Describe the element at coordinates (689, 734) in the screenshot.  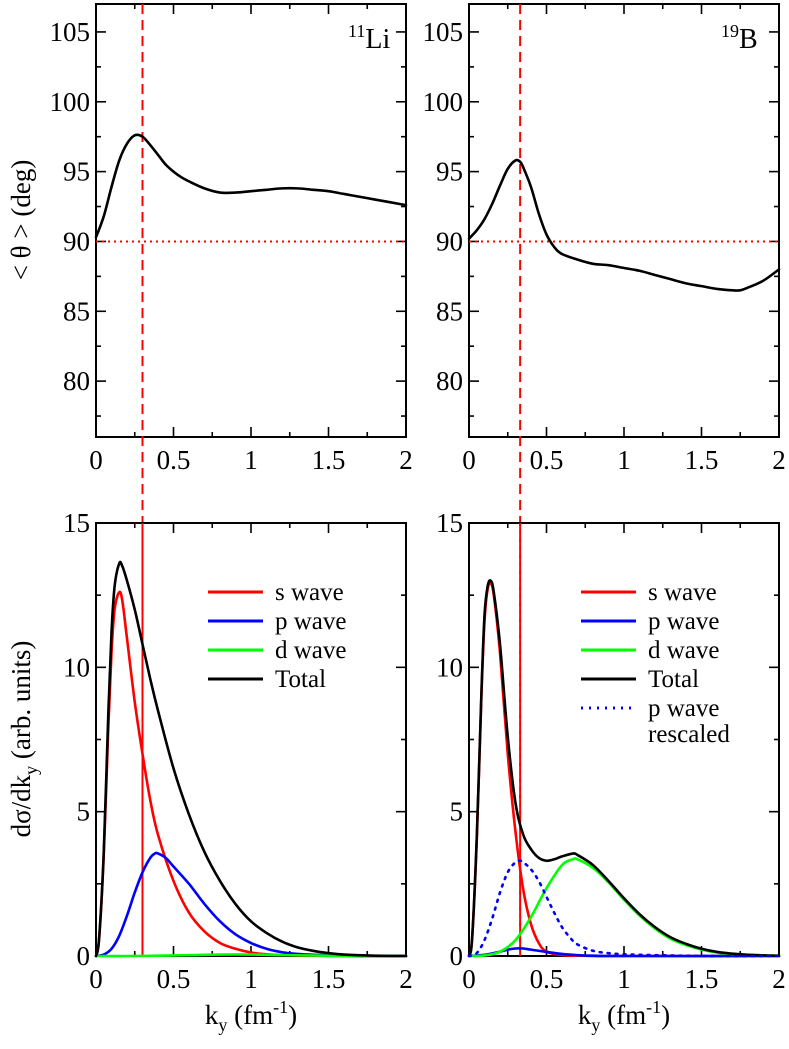
I see `legend-label-rescaled: rescaled` at that location.